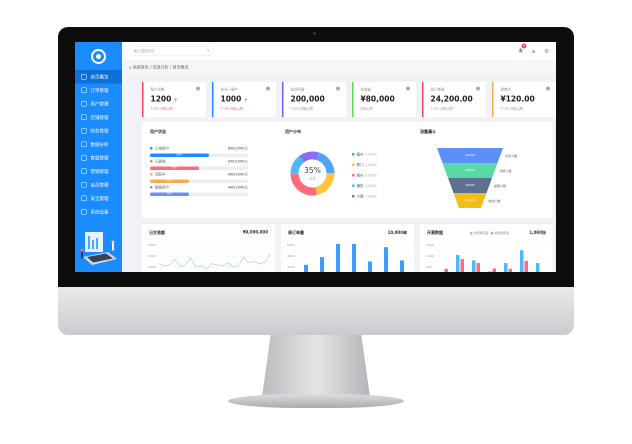  What do you see at coordinates (98, 56) in the screenshot?
I see `logo-icon` at bounding box center [98, 56].